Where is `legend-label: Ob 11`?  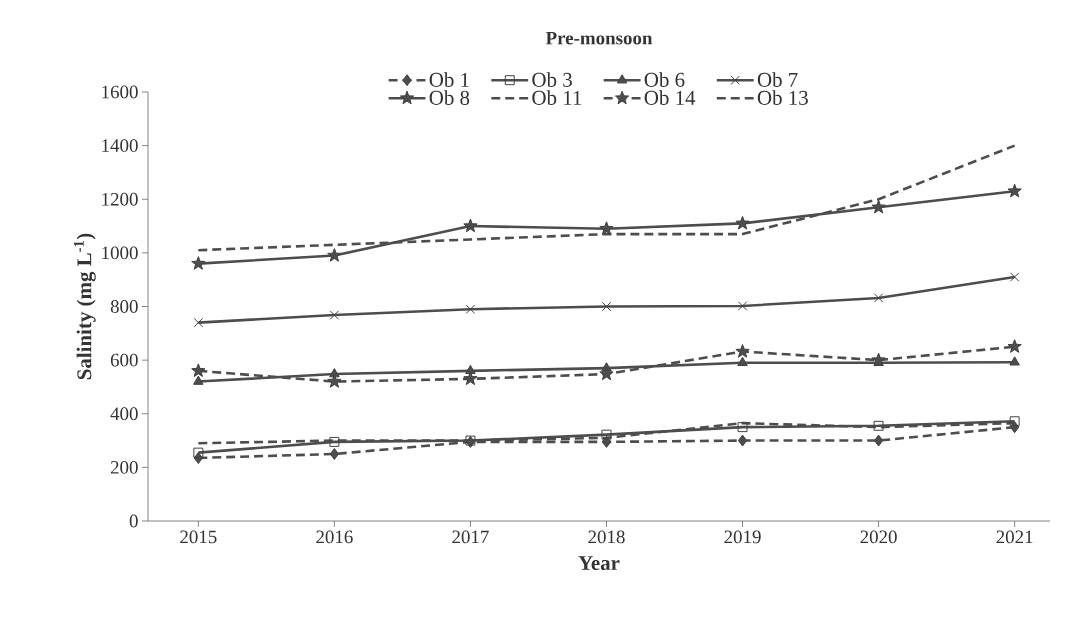 legend-label: Ob 11 is located at coordinates (557, 97).